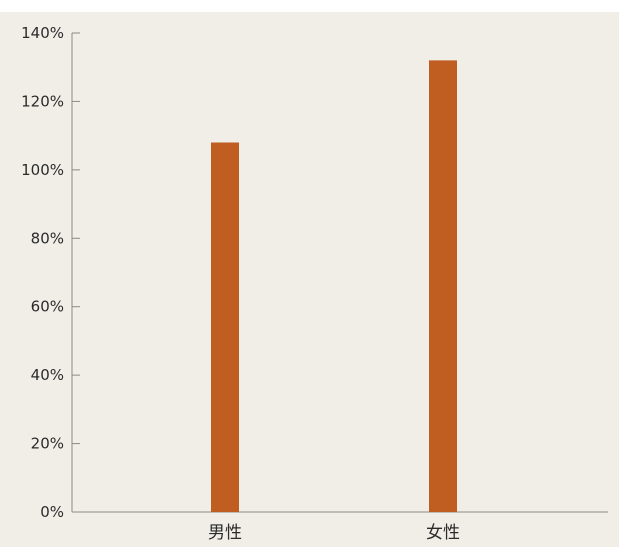  I want to click on y-tick-label: 120%, so click(42, 101).